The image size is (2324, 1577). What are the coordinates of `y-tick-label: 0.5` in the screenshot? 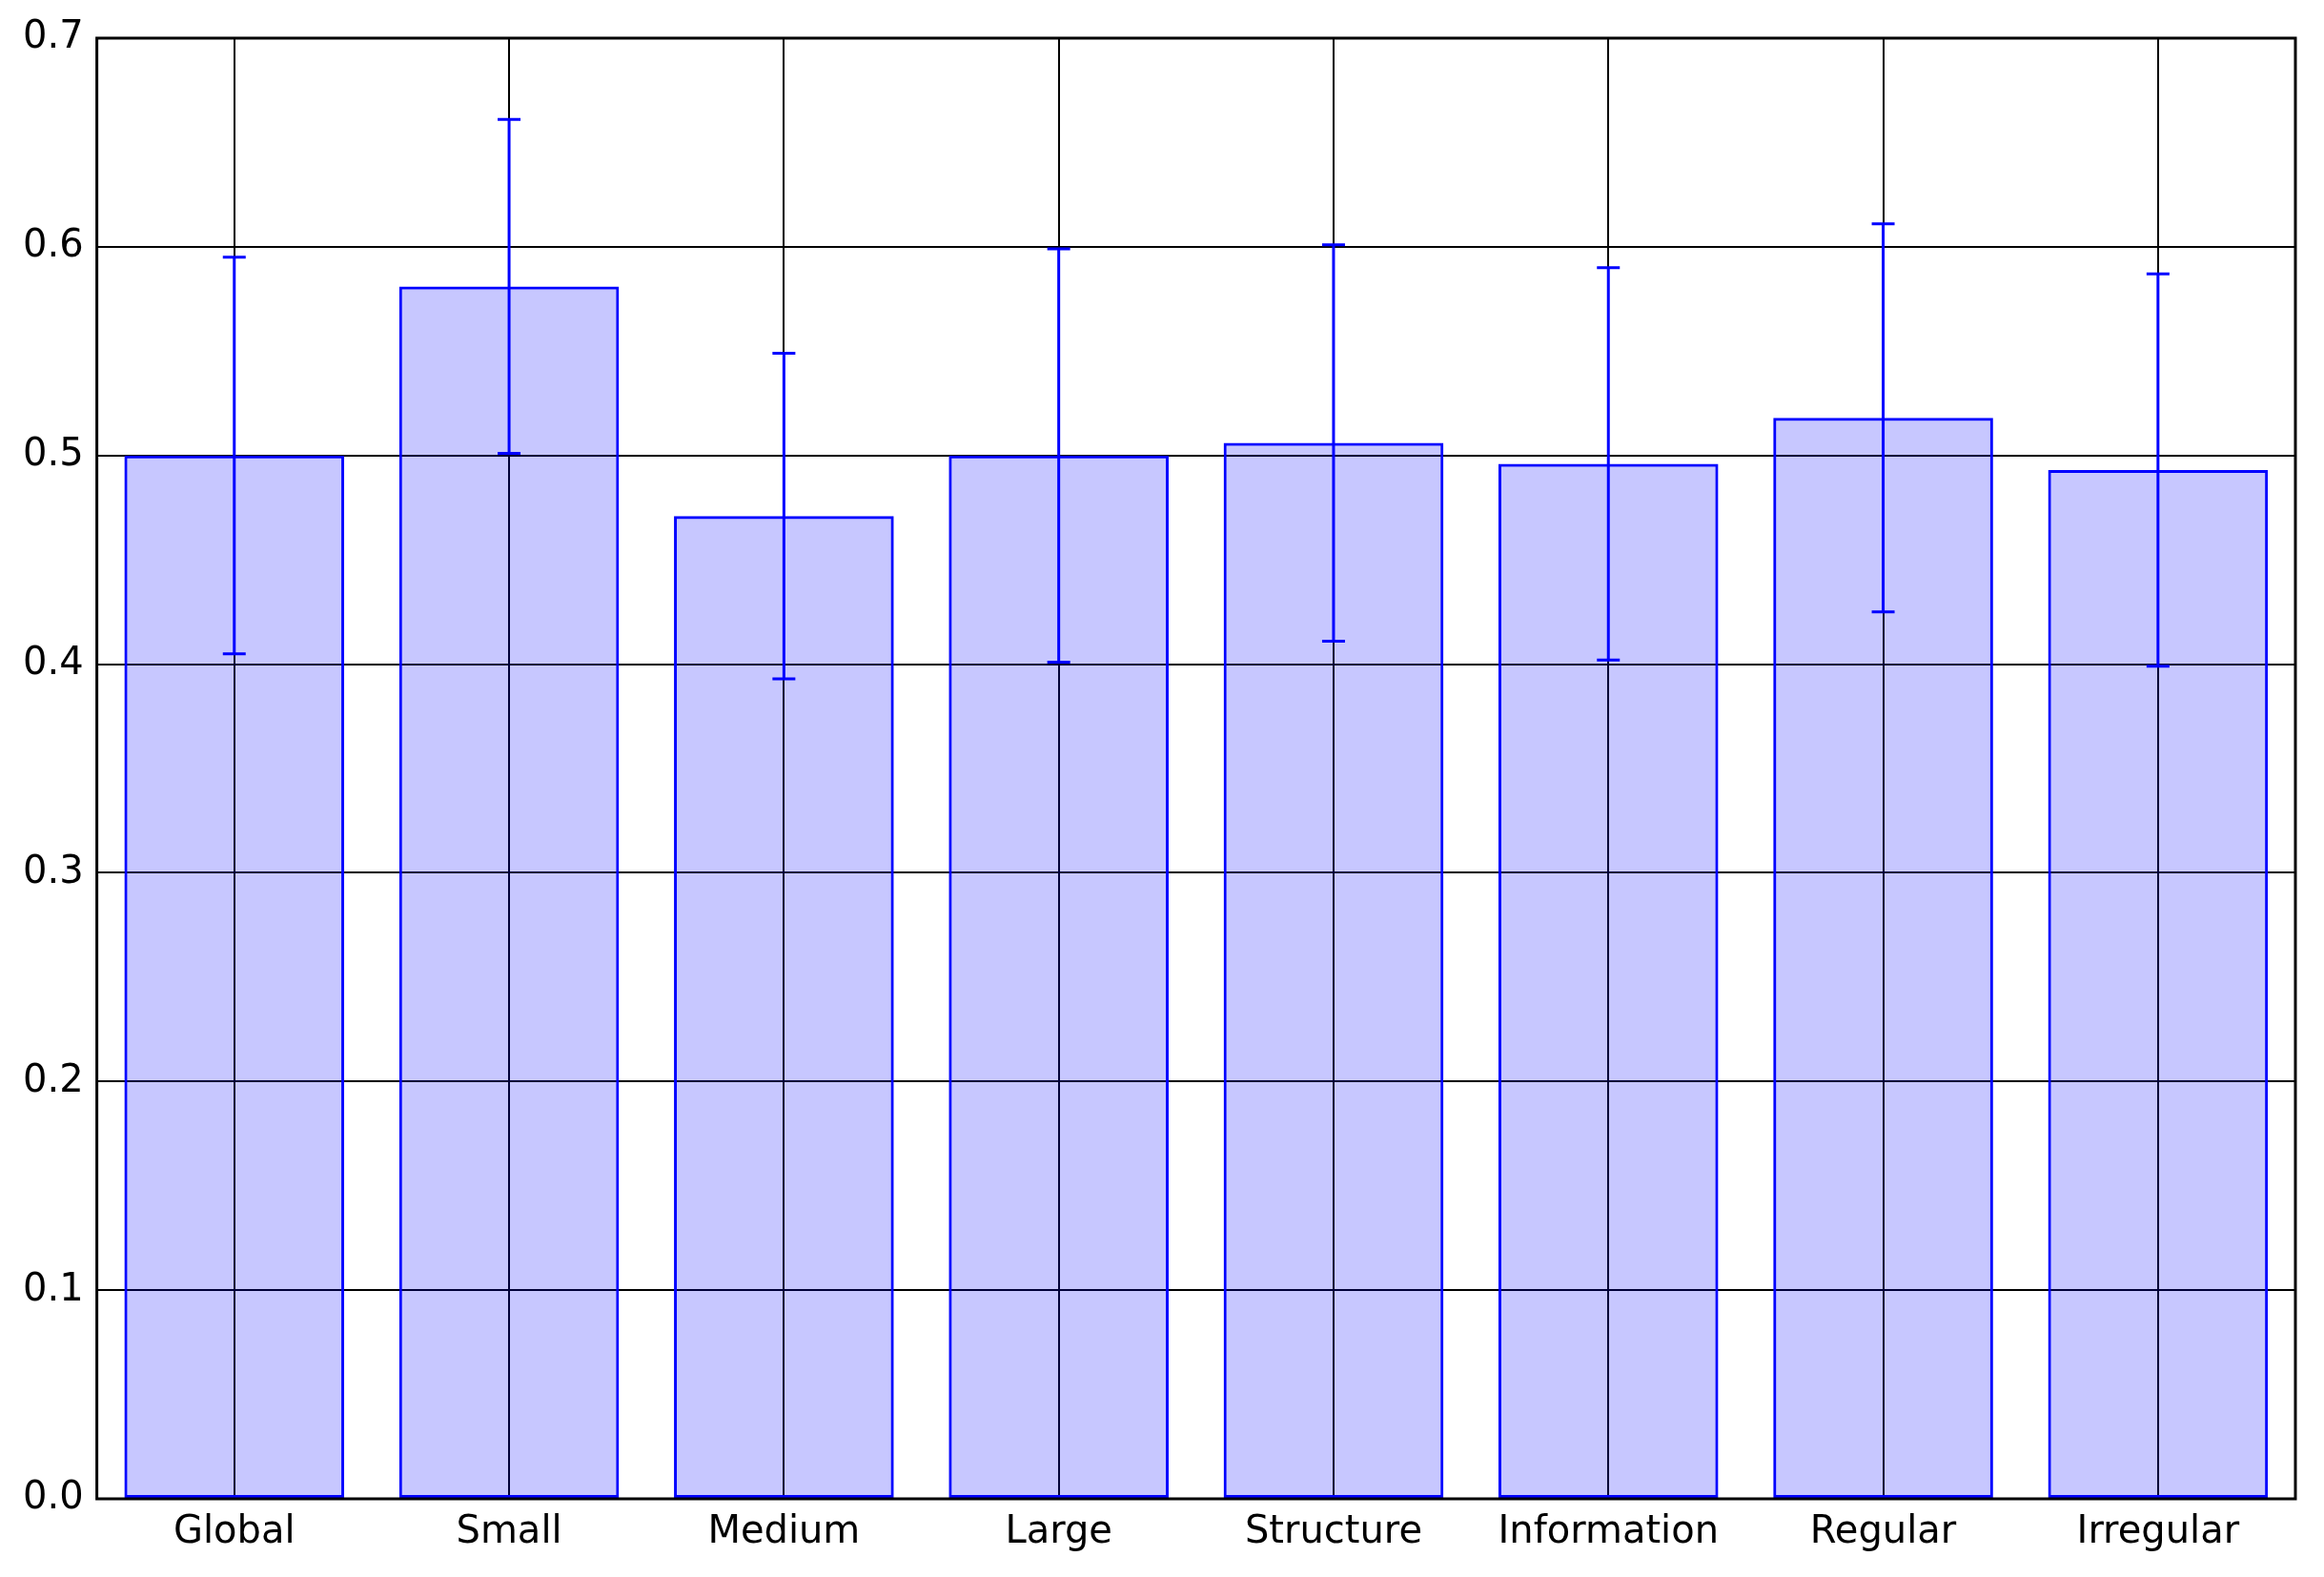 It's located at (53, 452).